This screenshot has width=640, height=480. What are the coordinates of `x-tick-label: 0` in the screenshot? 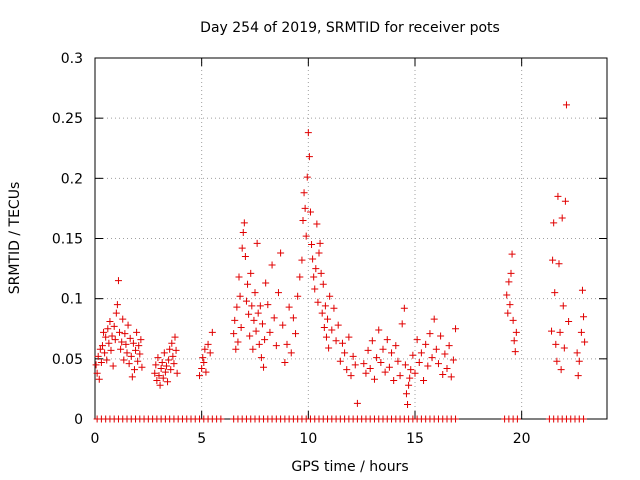 It's located at (95, 439).